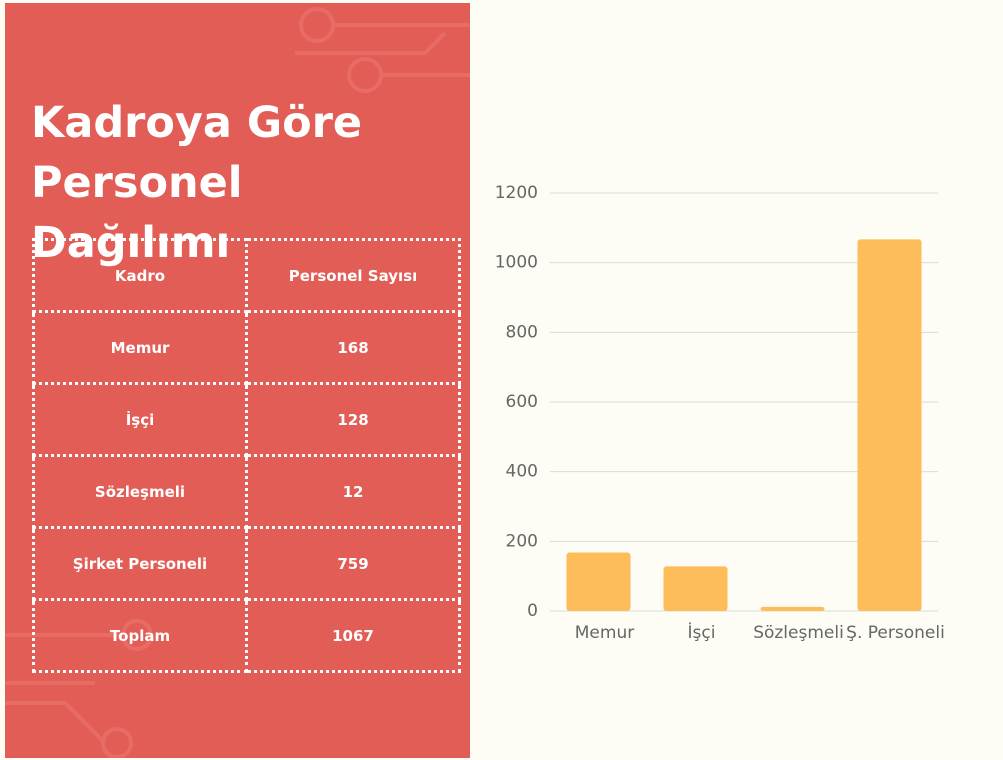 The height and width of the screenshot is (760, 1003). What do you see at coordinates (140, 275) in the screenshot?
I see `table-cell: Kadro` at bounding box center [140, 275].